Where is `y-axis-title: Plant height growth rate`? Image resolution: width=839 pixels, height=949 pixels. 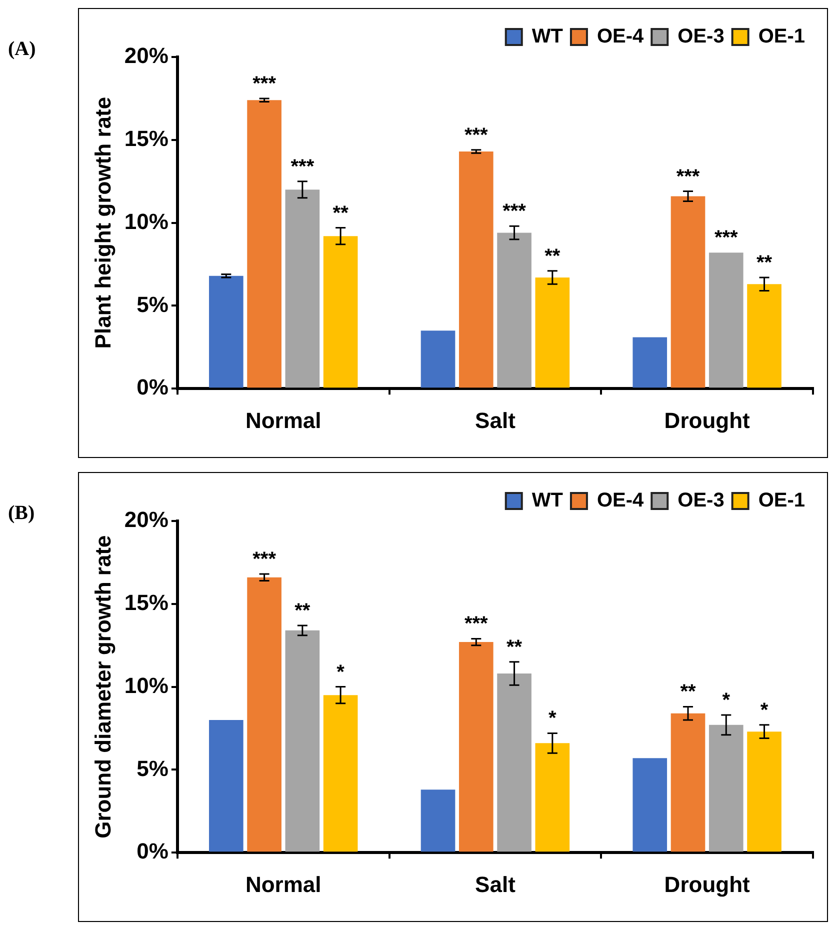 y-axis-title: Plant height growth rate is located at coordinates (103, 222).